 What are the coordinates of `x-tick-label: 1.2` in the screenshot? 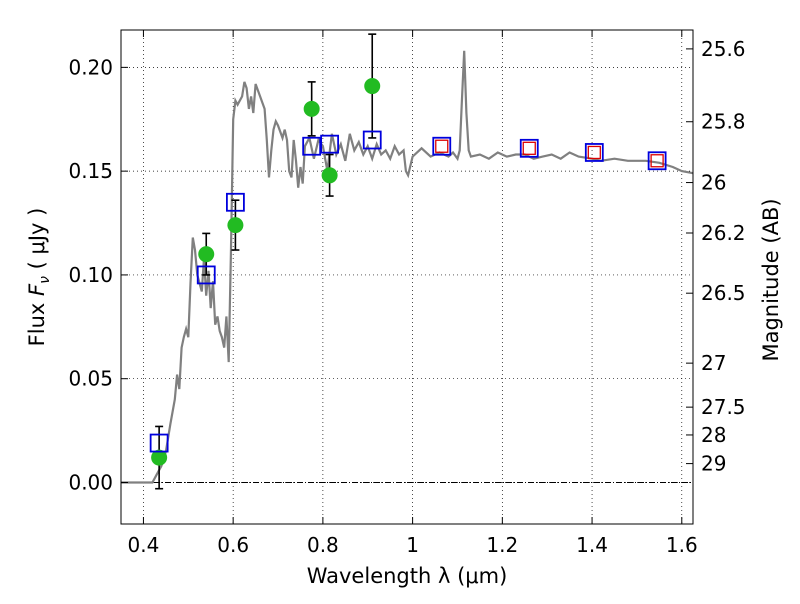 It's located at (502, 545).